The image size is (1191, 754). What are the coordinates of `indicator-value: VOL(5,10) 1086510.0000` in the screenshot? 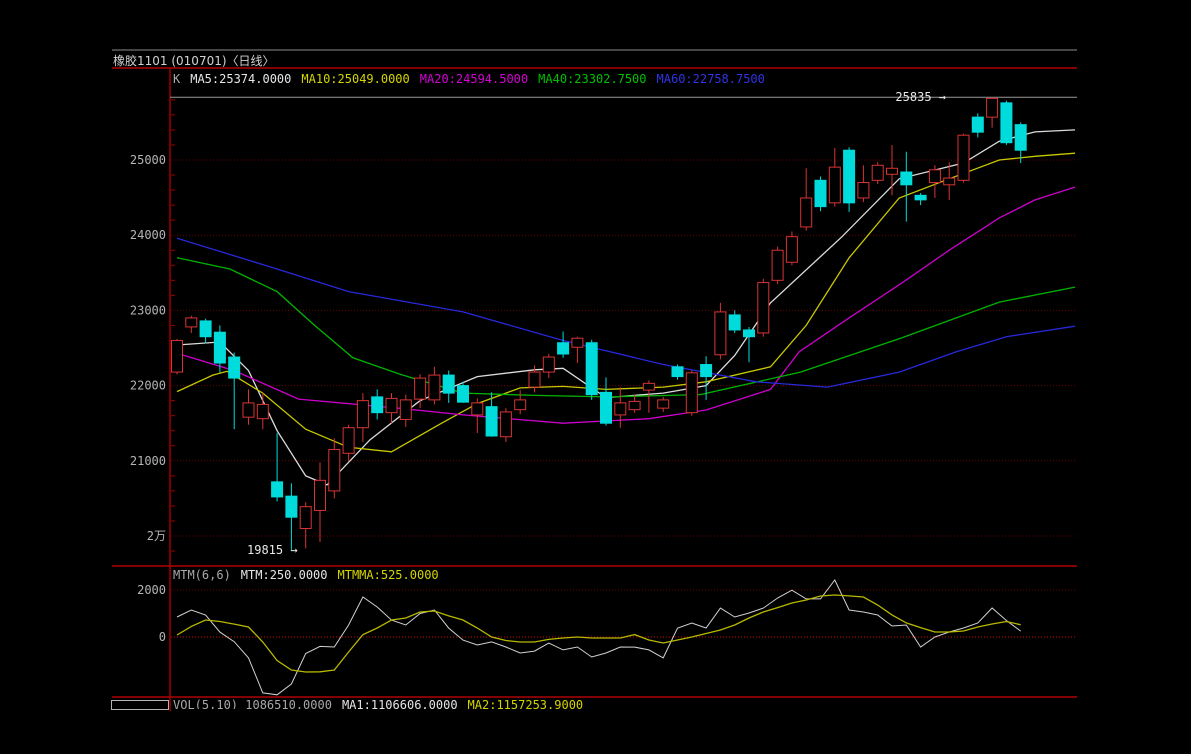 It's located at (252, 704).